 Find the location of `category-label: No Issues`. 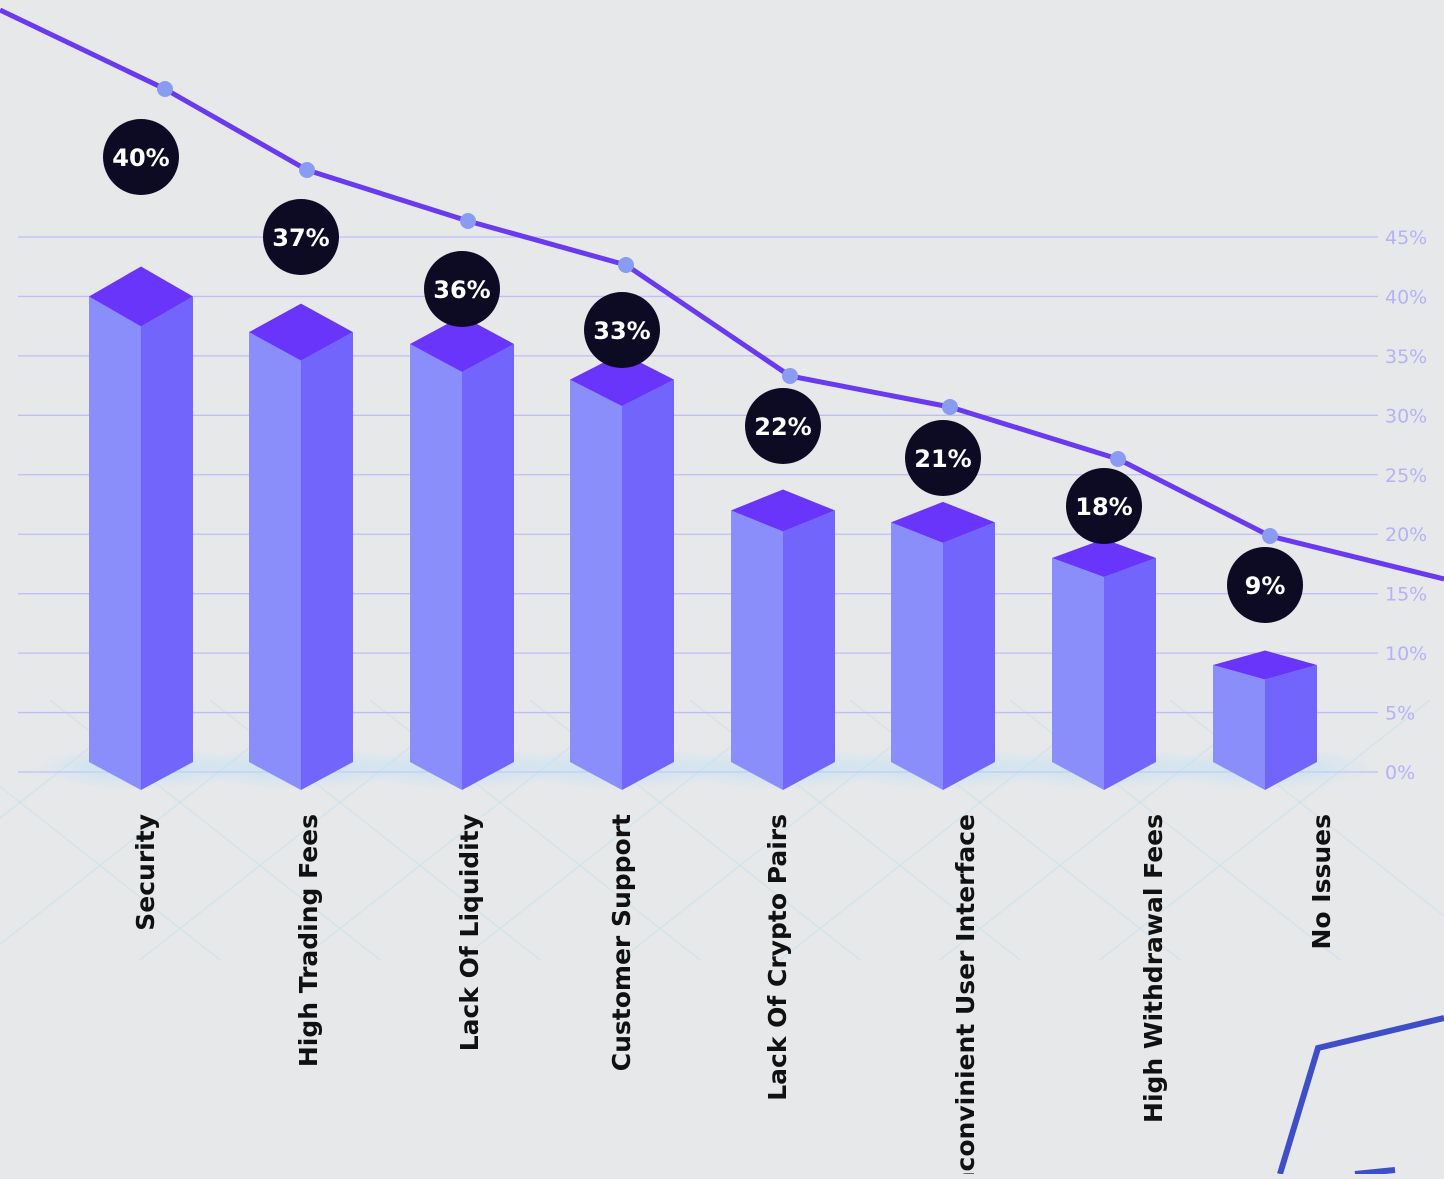

category-label: No Issues is located at coordinates (1321, 882).